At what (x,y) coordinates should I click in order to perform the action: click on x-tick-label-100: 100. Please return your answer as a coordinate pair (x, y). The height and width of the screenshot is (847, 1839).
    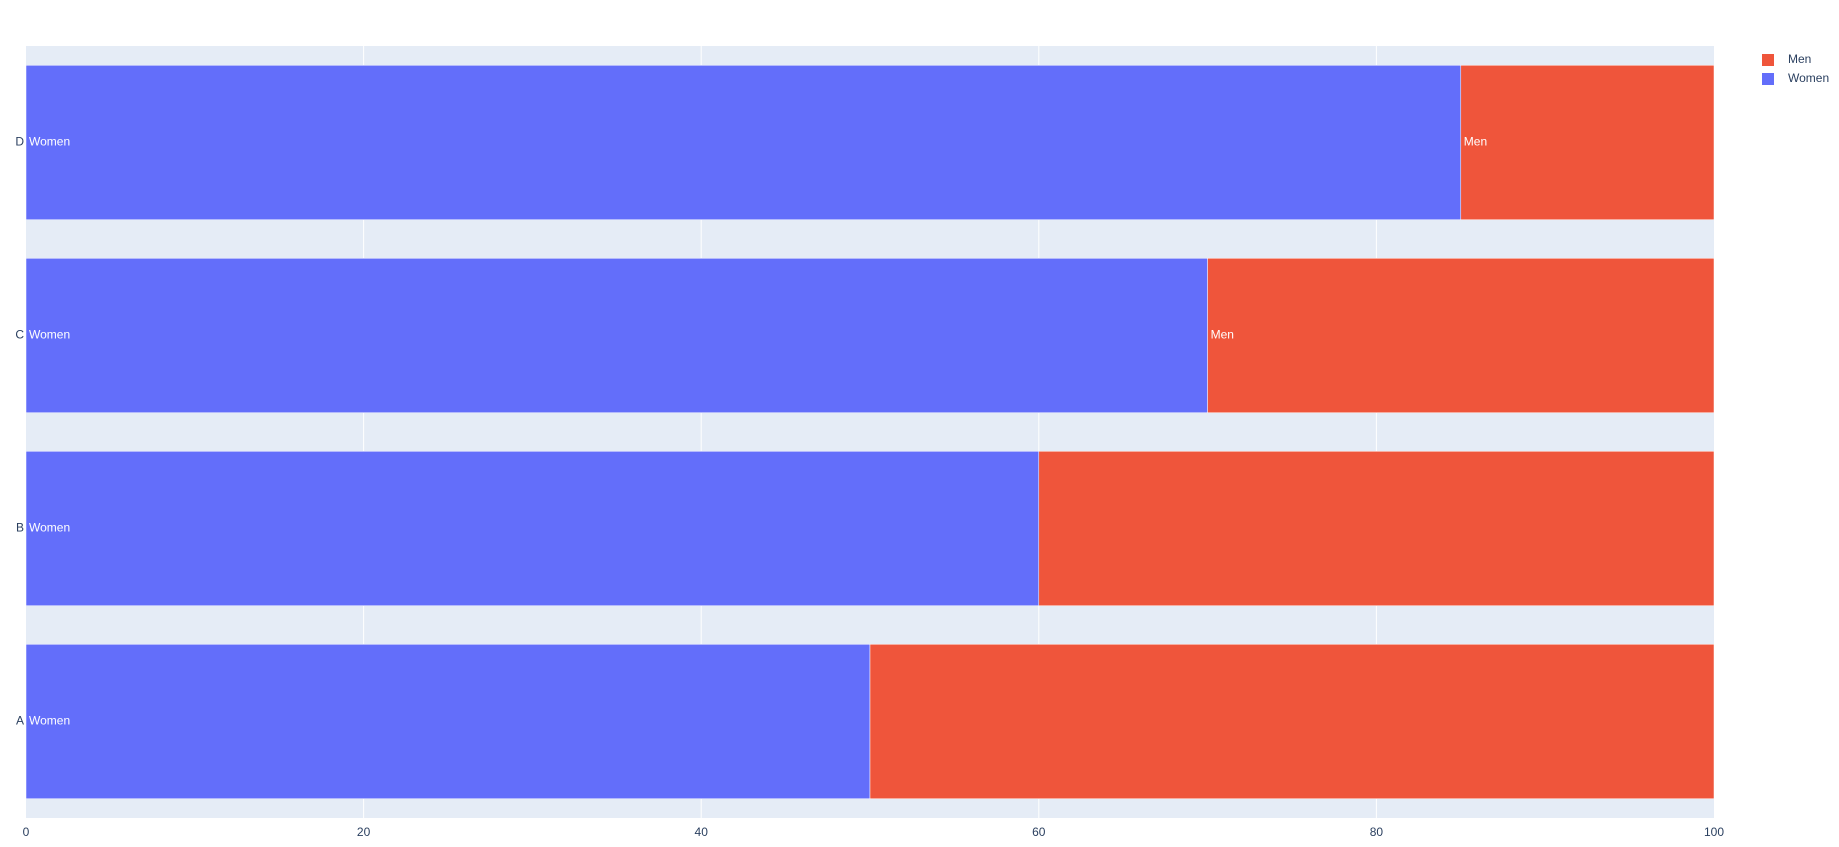
    Looking at the image, I should click on (1714, 832).